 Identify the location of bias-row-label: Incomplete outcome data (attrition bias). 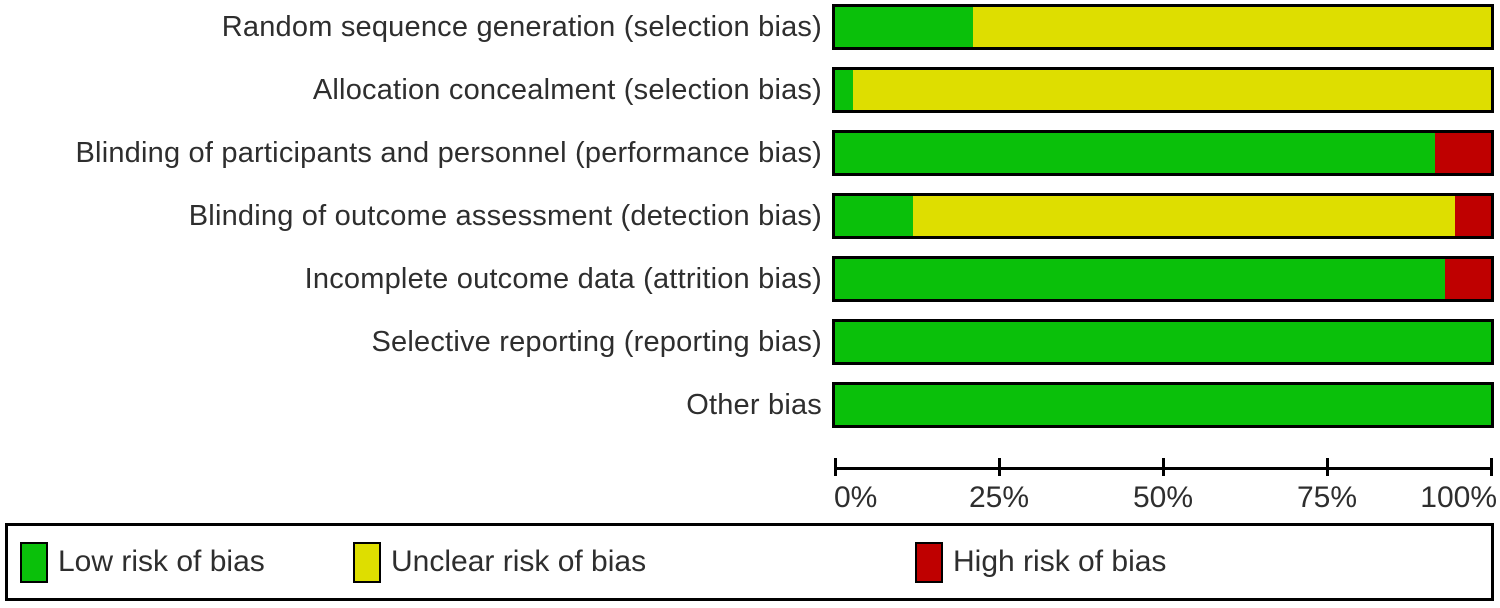
(563, 279).